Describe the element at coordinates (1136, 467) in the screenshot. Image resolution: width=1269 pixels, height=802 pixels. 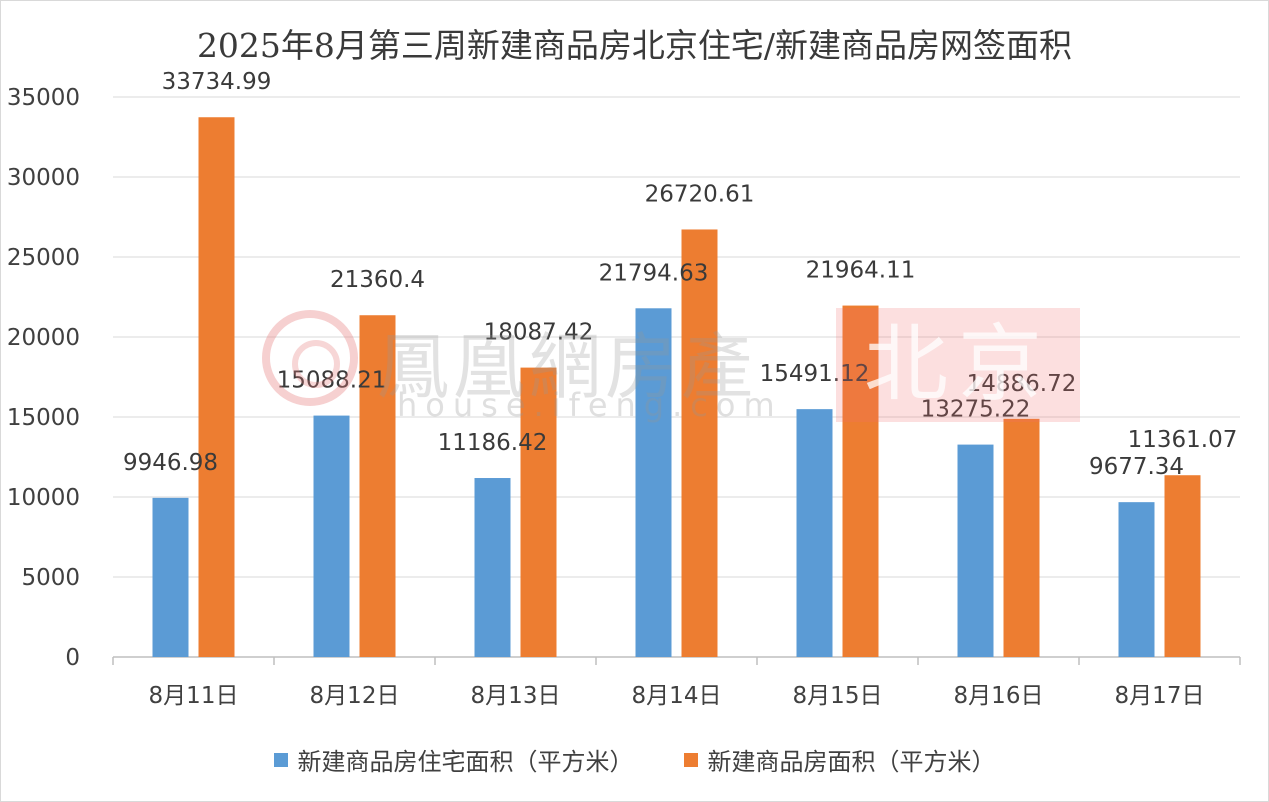
I see `data-label: 9677.34` at that location.